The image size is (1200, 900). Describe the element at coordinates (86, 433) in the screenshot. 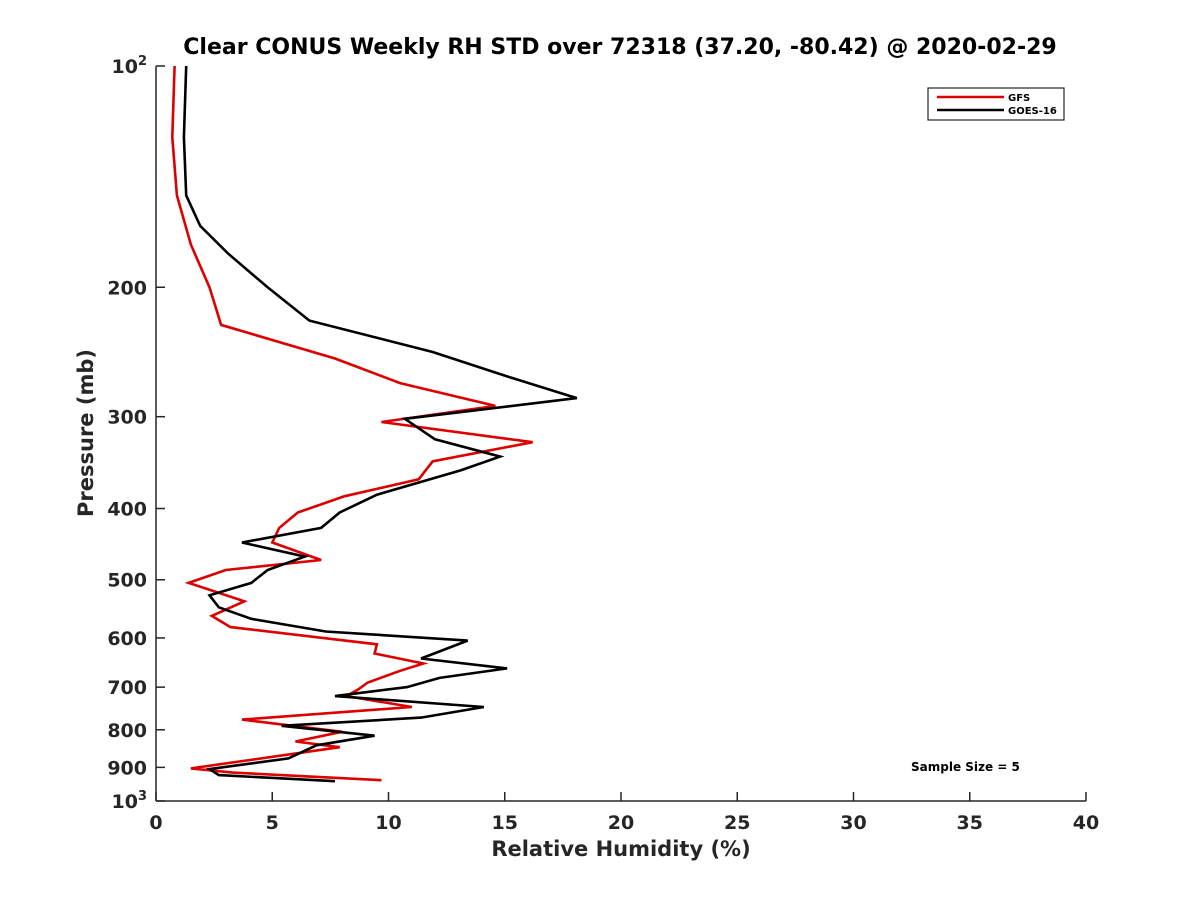

I see `y-axis-title: Pressure (mb)` at that location.